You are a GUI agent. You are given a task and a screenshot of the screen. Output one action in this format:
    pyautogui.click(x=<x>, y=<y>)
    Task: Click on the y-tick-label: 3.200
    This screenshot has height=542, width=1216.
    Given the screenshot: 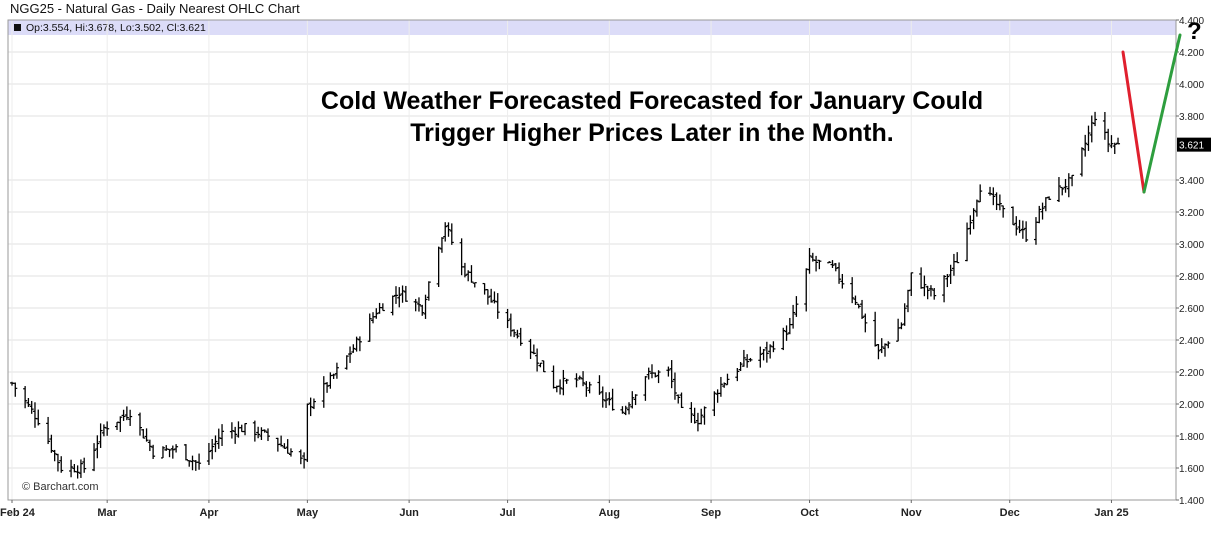 What is the action you would take?
    pyautogui.click(x=1191, y=213)
    